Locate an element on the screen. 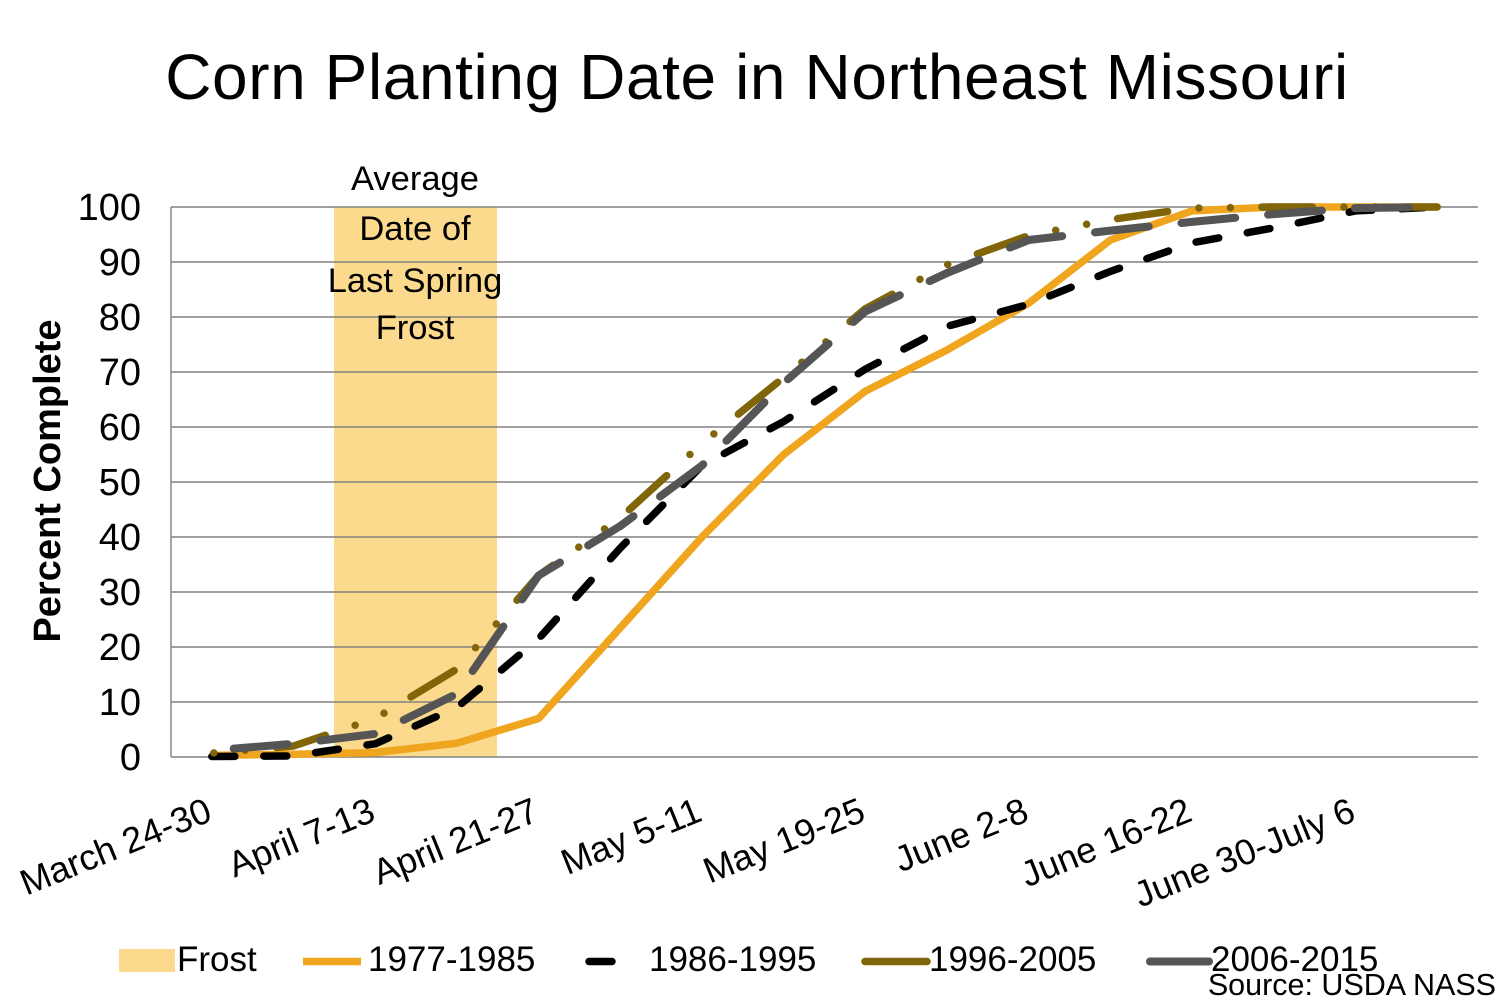 This screenshot has height=1000, width=1500. svg-text: 1996-2005 is located at coordinates (1012, 959).